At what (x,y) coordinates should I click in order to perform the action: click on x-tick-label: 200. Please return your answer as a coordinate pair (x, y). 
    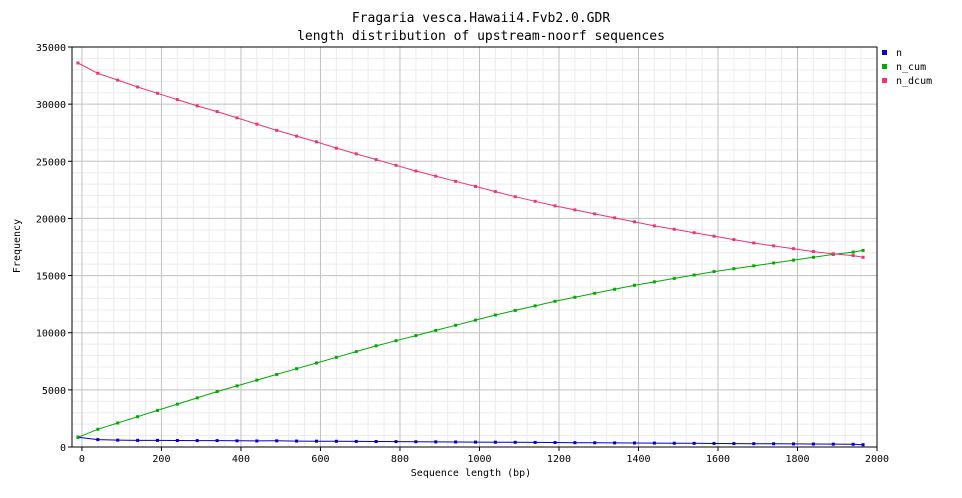
    Looking at the image, I should click on (161, 459).